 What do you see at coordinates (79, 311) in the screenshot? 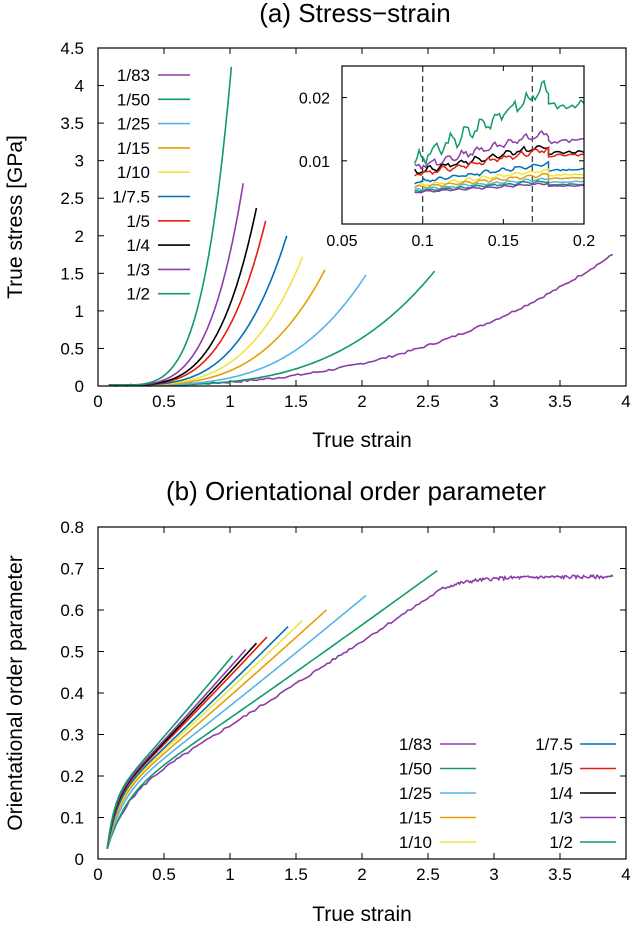
I see `y-tick-label: 1` at bounding box center [79, 311].